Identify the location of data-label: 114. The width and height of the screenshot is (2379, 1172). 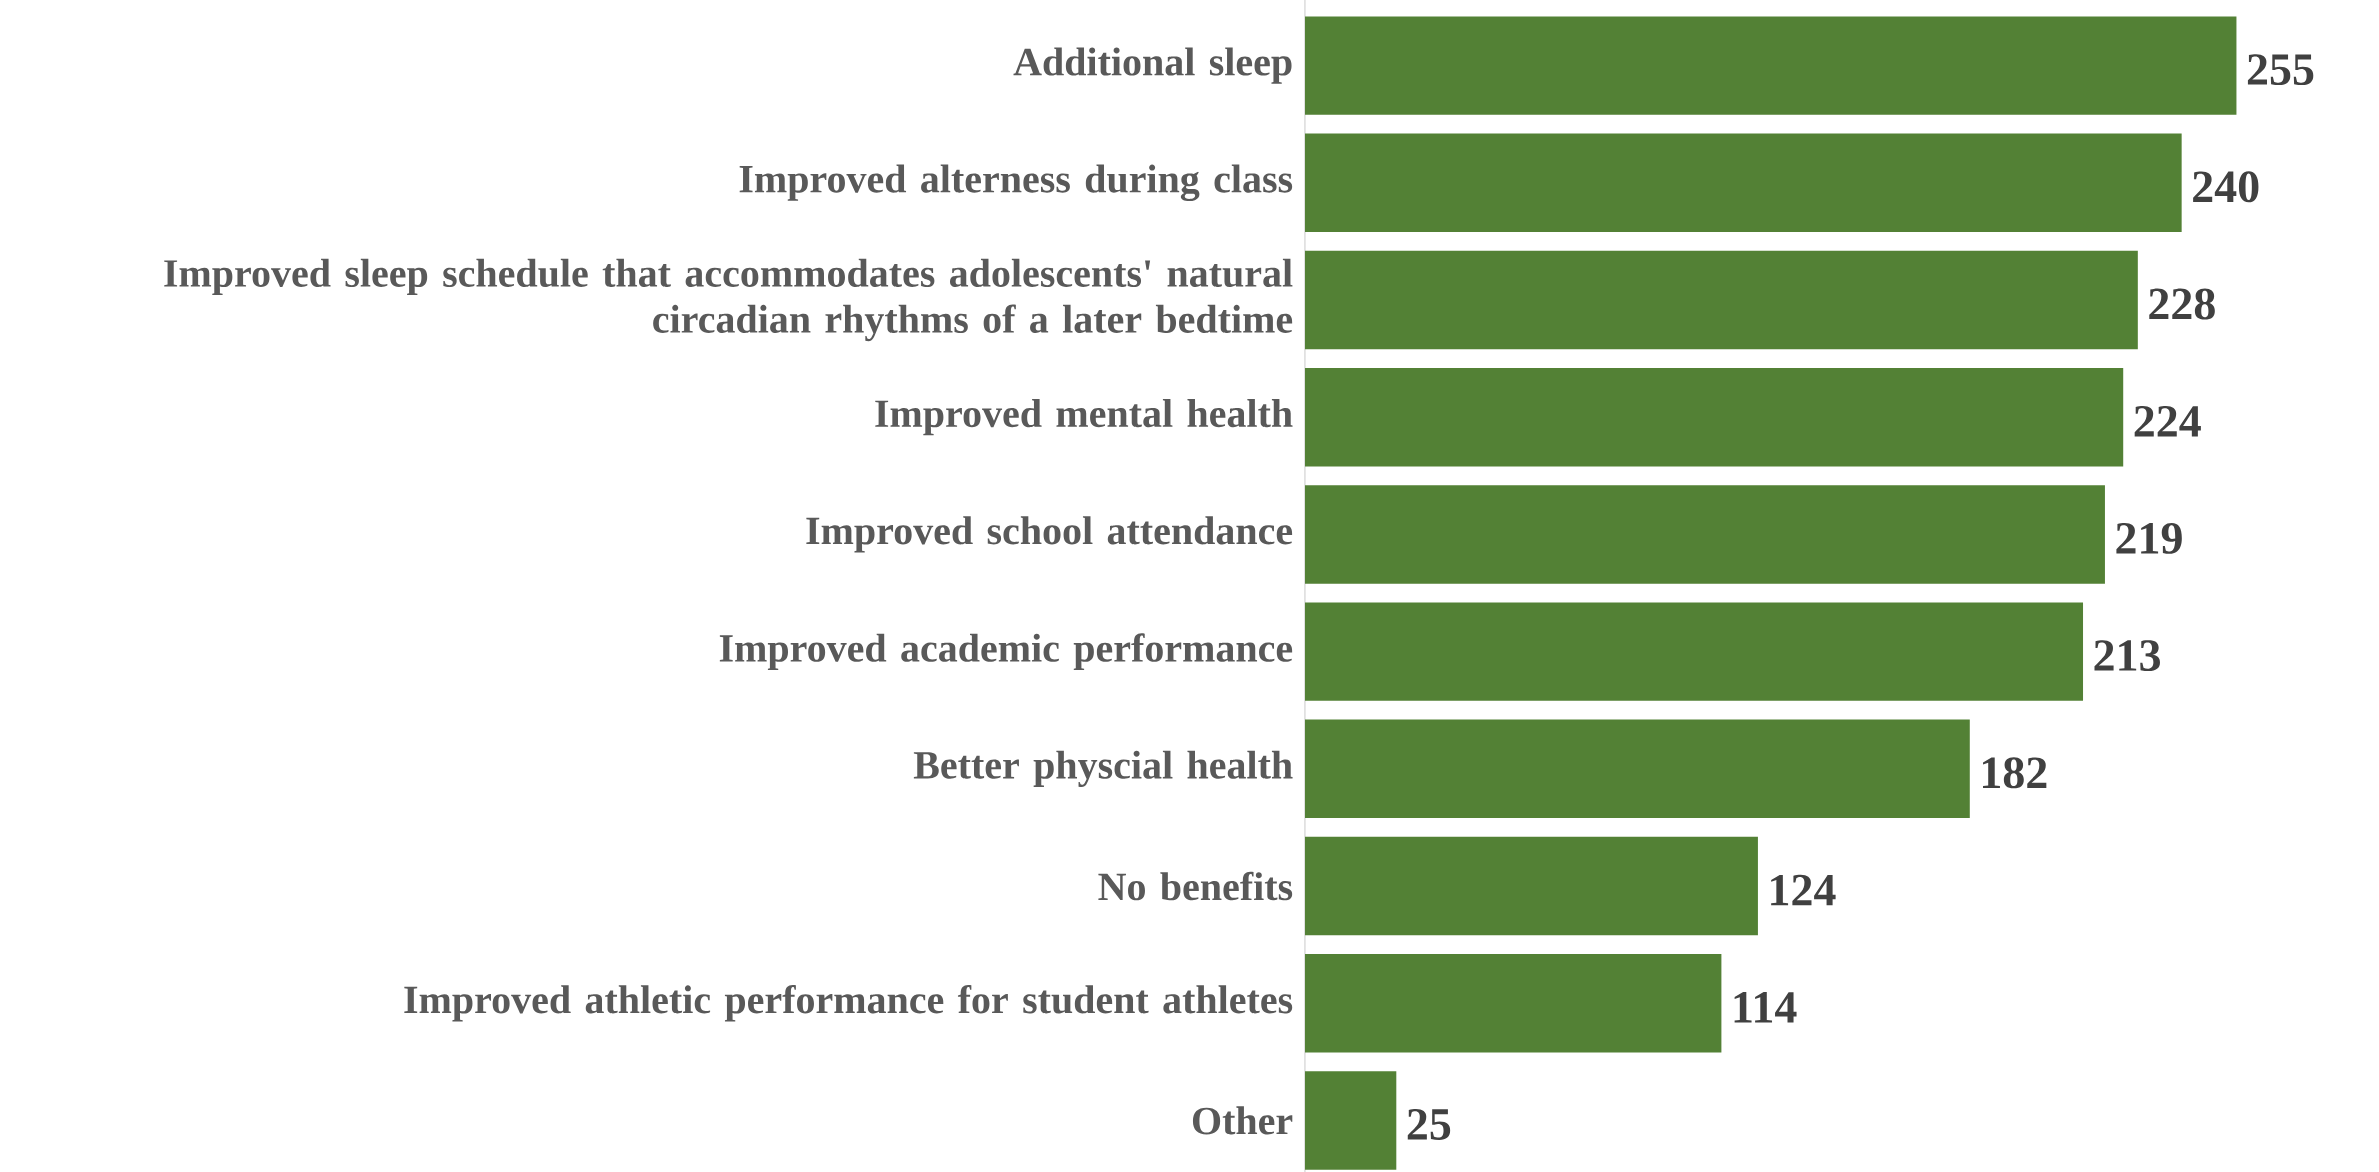
(1765, 1007).